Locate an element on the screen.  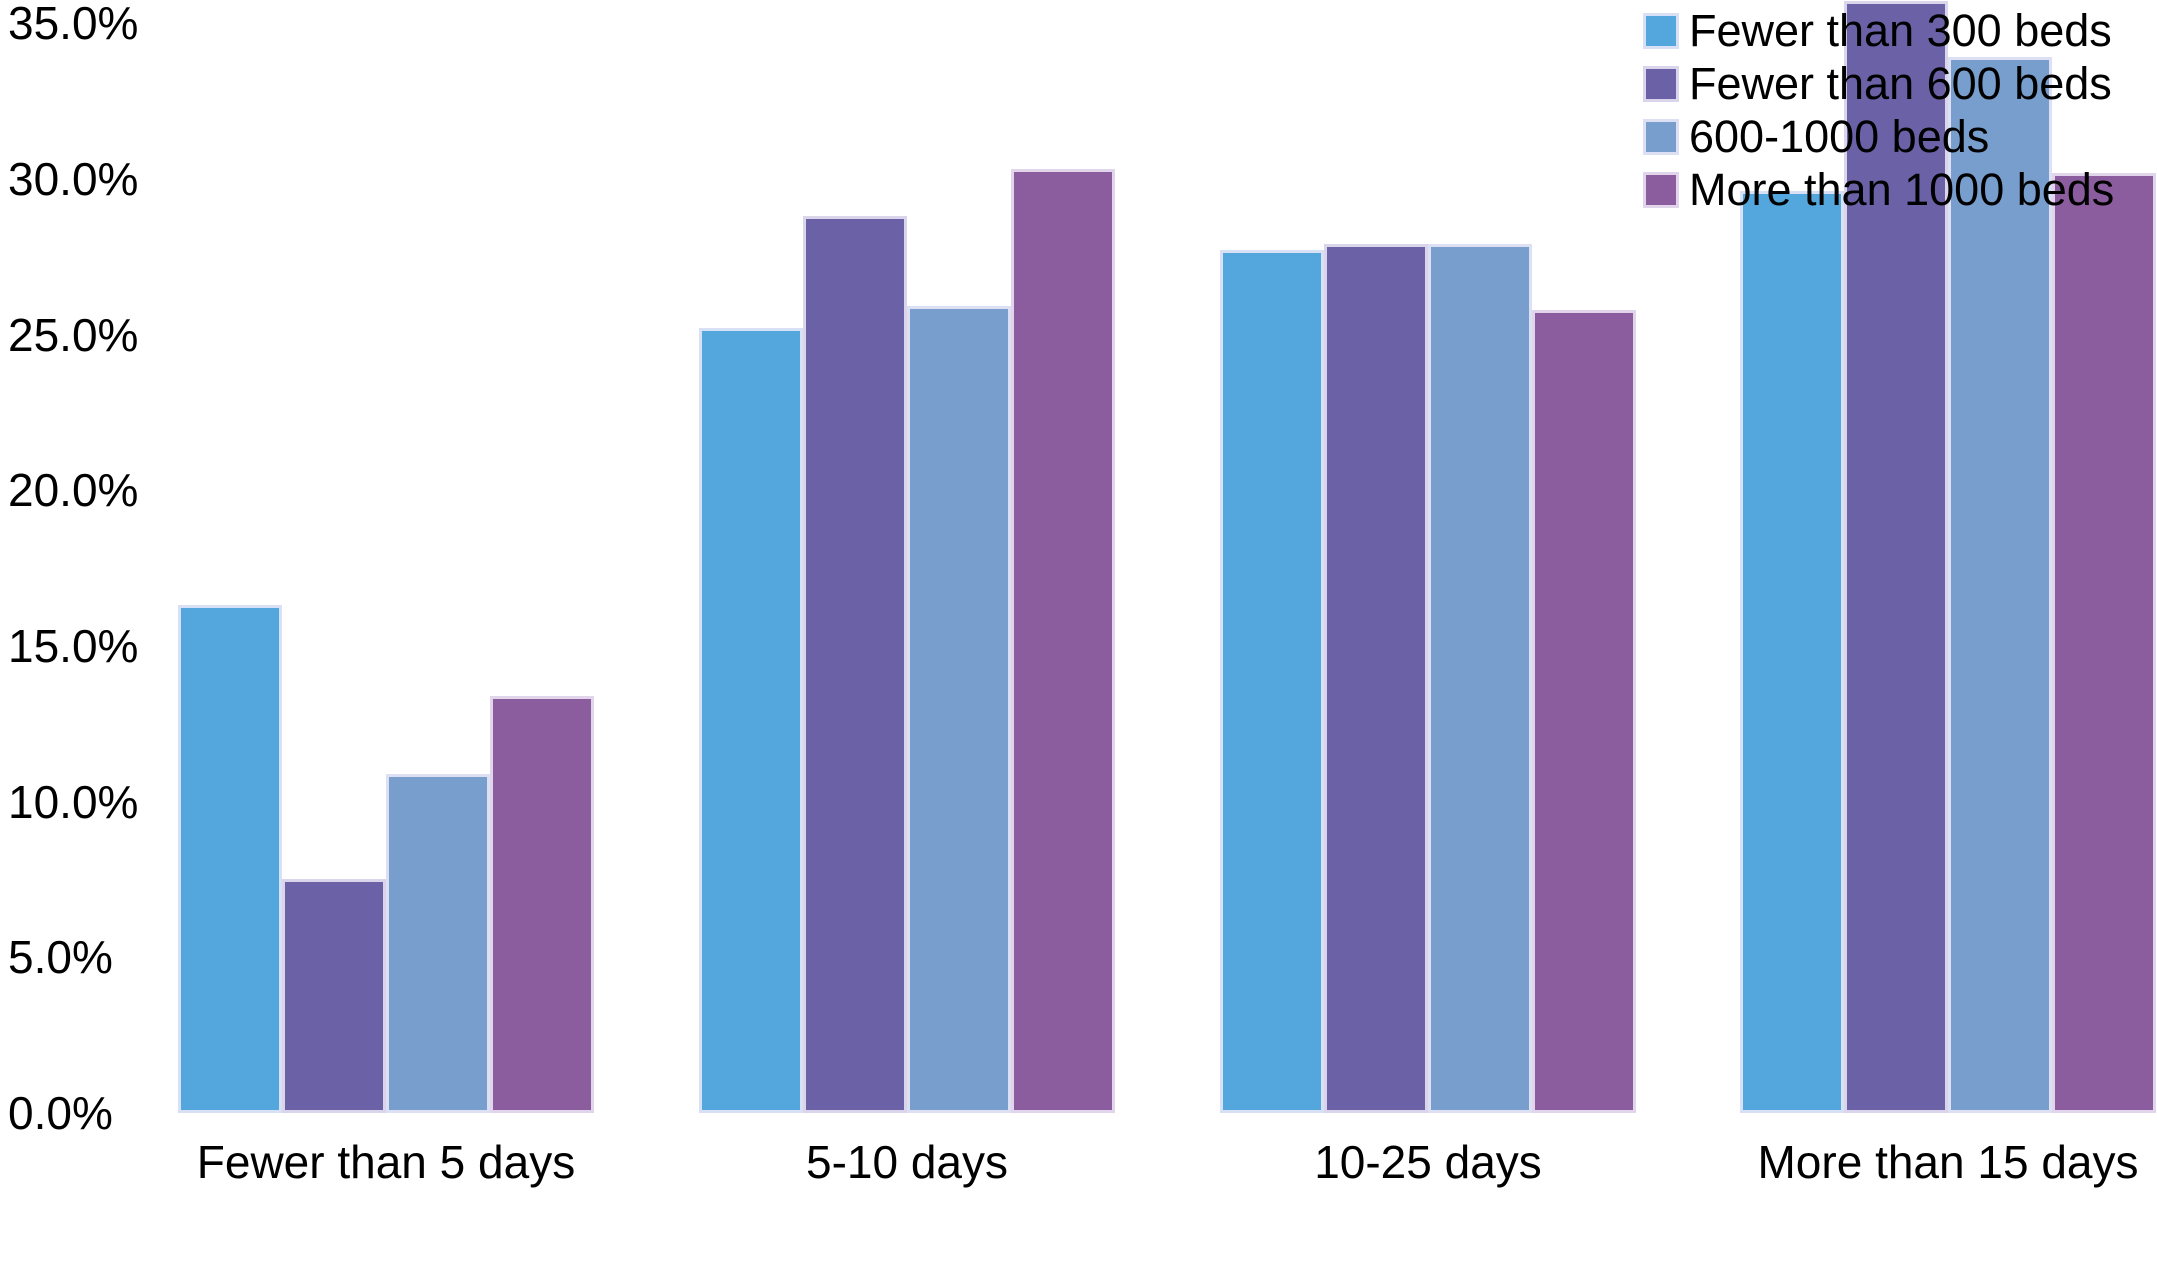
x-axis-category-label: More than 15 days is located at coordinates (1948, 1162).